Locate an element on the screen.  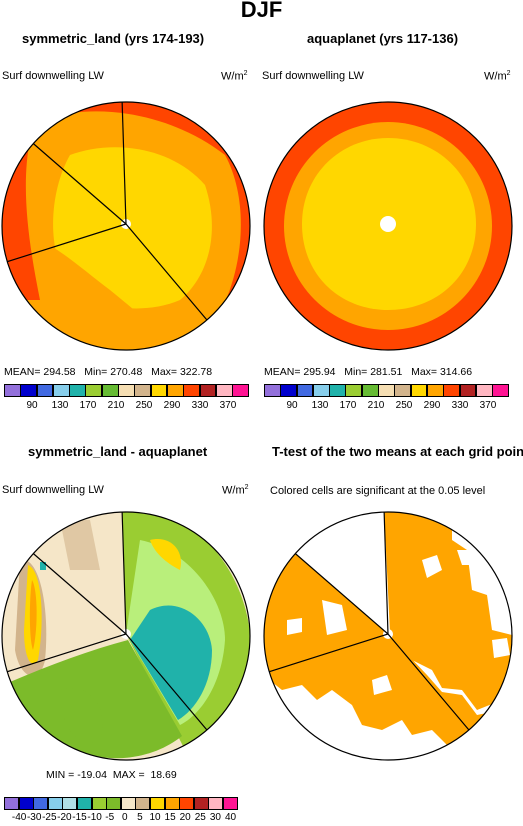
panel-3-stats: MIN = -19.04 MAX = 18.69 is located at coordinates (111, 775).